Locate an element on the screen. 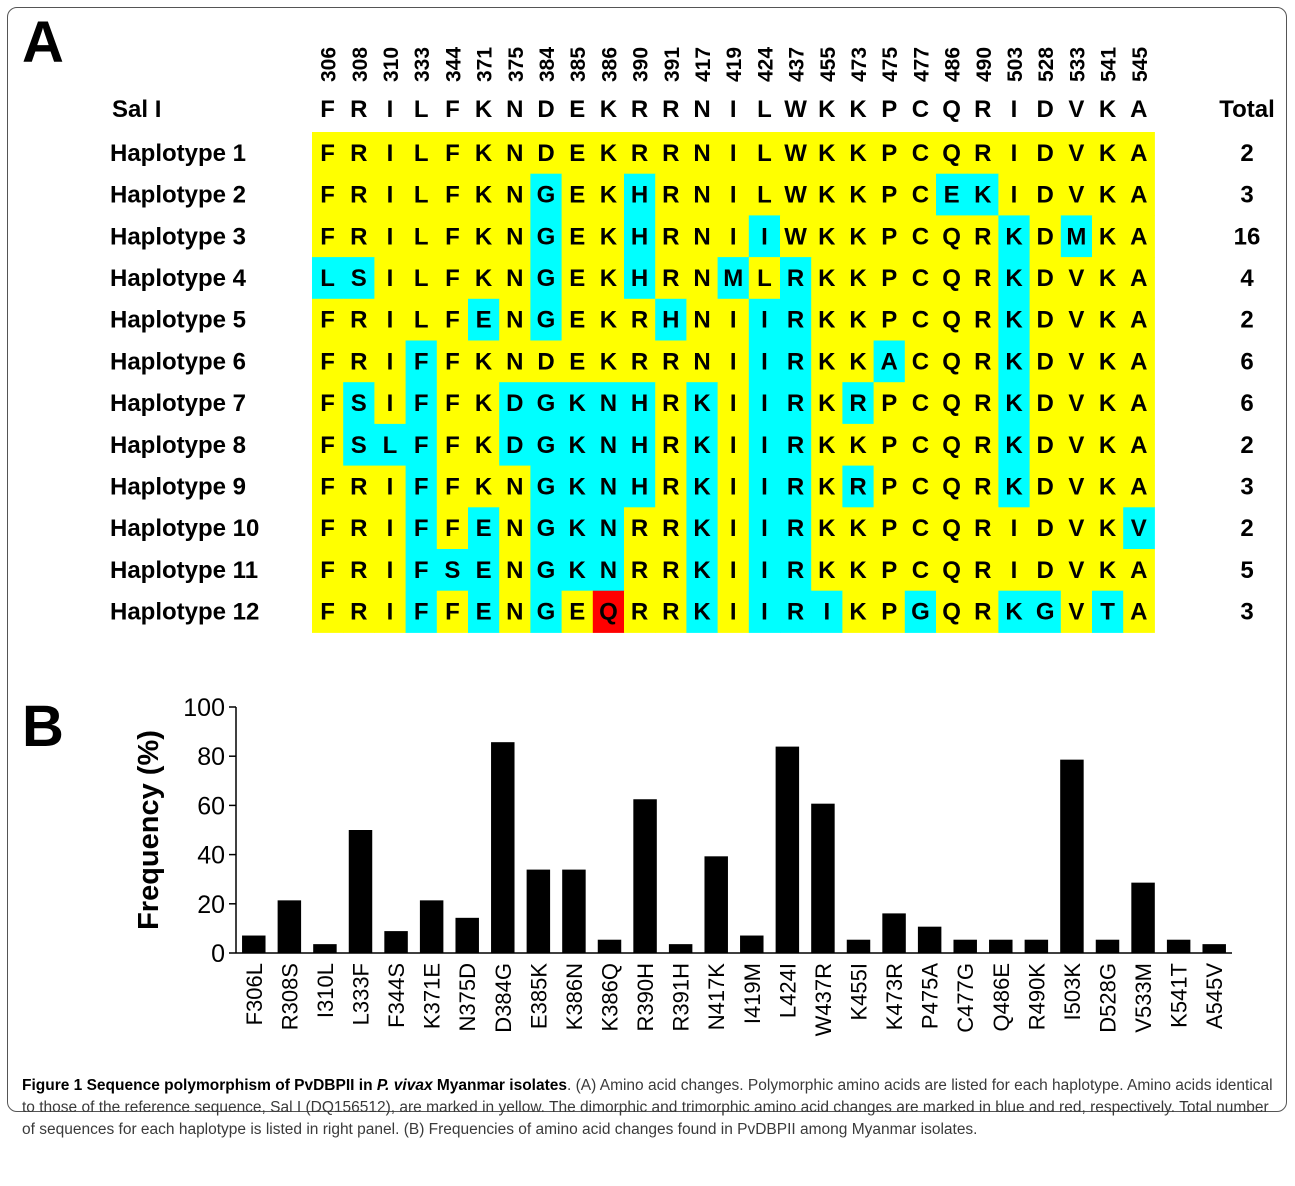 The height and width of the screenshot is (1186, 1295). reference-residue: N is located at coordinates (514, 109).